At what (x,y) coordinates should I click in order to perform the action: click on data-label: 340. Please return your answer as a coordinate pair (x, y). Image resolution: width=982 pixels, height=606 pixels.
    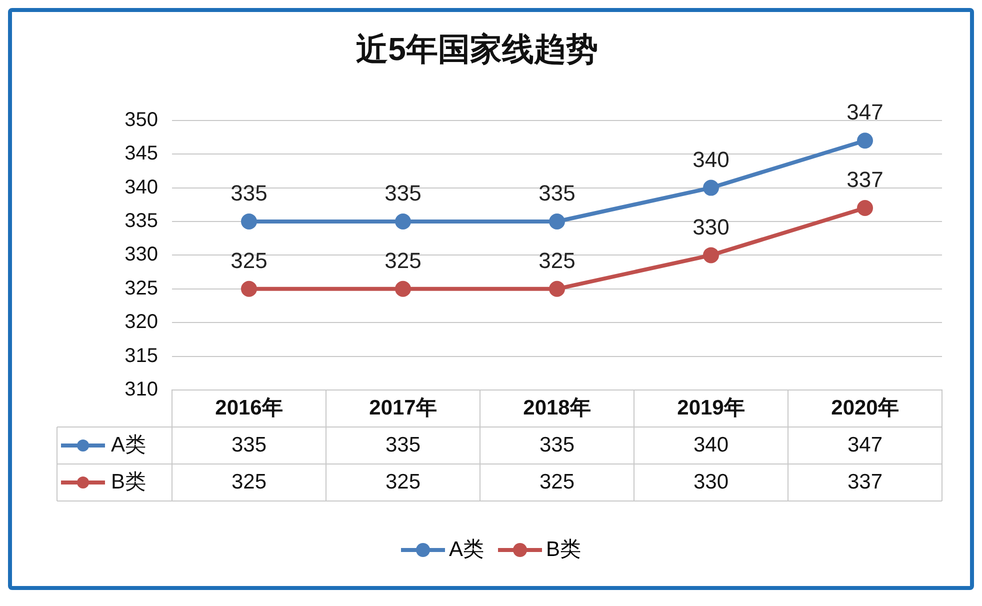
    Looking at the image, I should click on (711, 444).